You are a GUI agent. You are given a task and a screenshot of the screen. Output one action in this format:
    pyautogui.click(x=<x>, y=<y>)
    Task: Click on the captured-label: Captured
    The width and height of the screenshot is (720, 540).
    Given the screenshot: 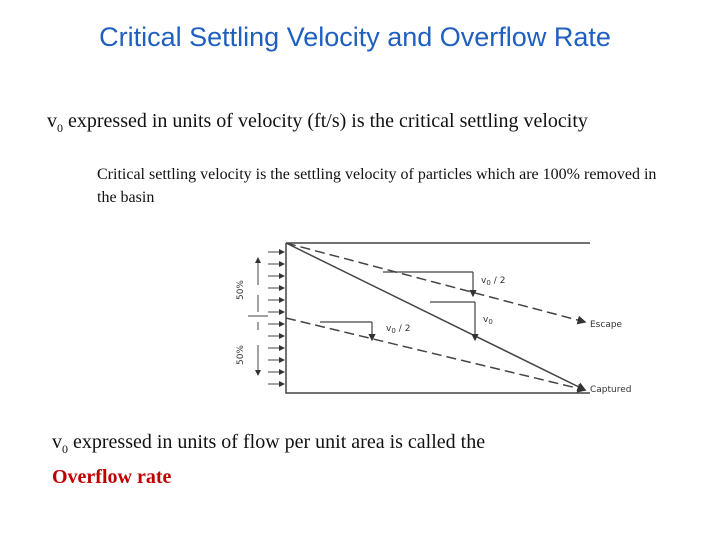 What is the action you would take?
    pyautogui.click(x=611, y=390)
    